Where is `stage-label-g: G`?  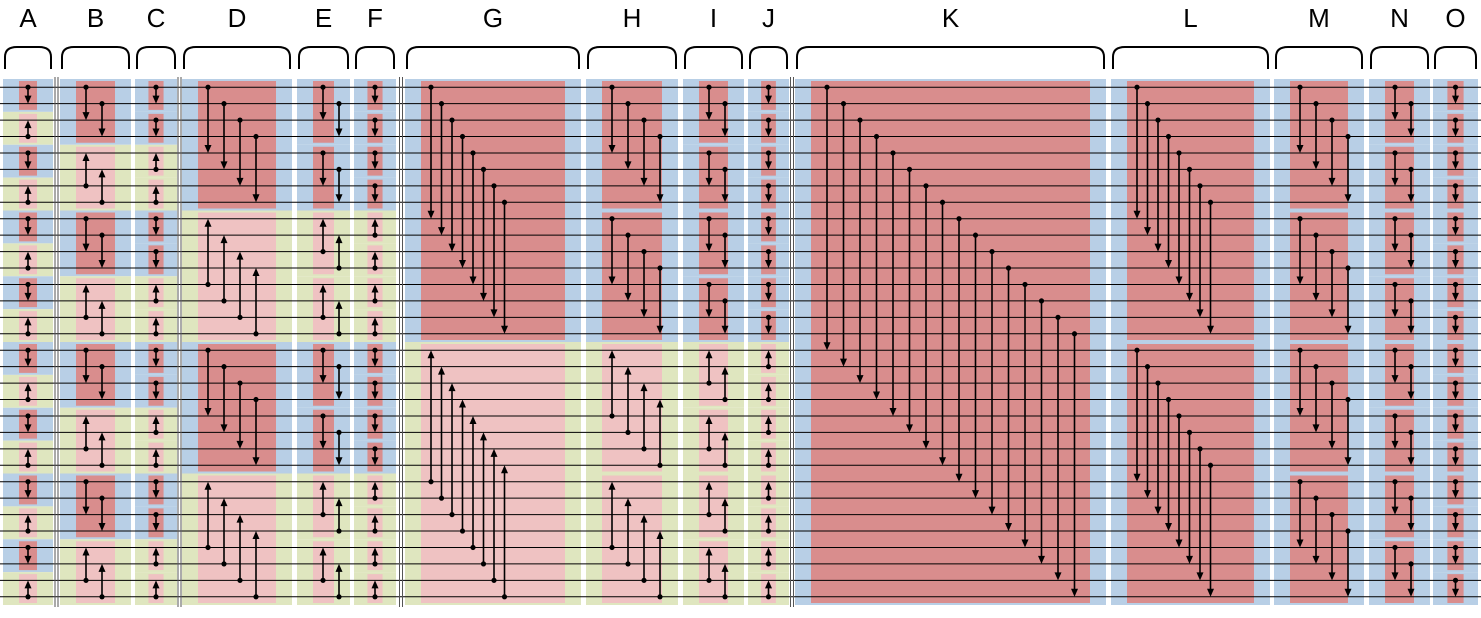 stage-label-g: G is located at coordinates (493, 18).